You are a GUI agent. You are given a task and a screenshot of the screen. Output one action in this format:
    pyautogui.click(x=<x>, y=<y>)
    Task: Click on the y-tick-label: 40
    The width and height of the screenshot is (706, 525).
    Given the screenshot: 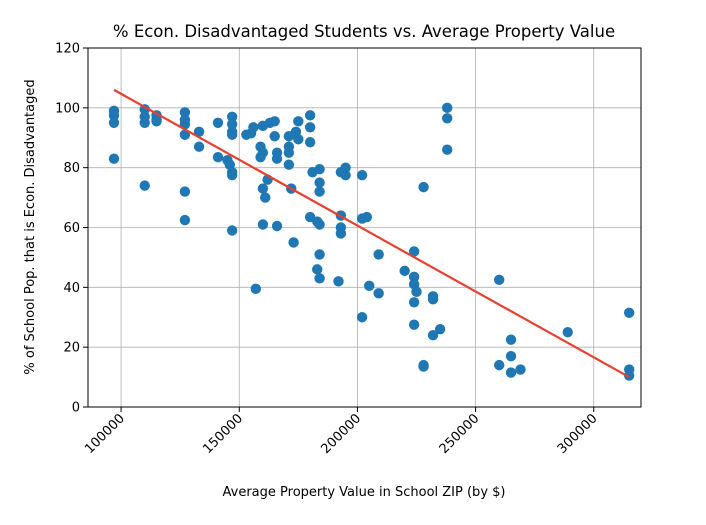 What is the action you would take?
    pyautogui.click(x=71, y=288)
    